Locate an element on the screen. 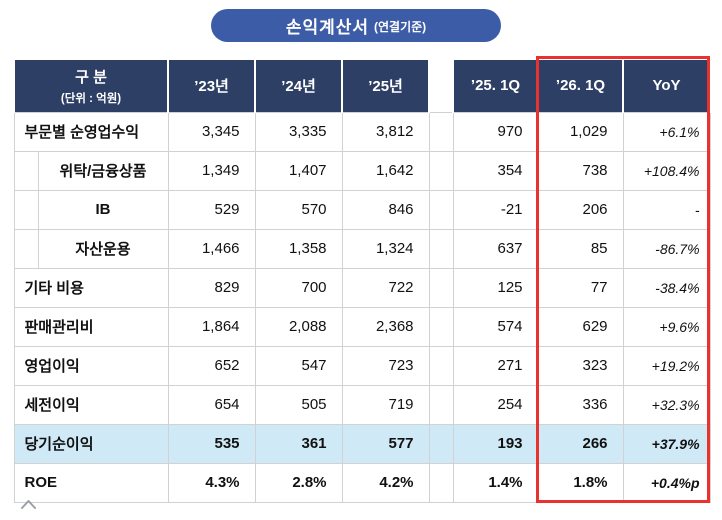  value-25: 722 is located at coordinates (385, 287).